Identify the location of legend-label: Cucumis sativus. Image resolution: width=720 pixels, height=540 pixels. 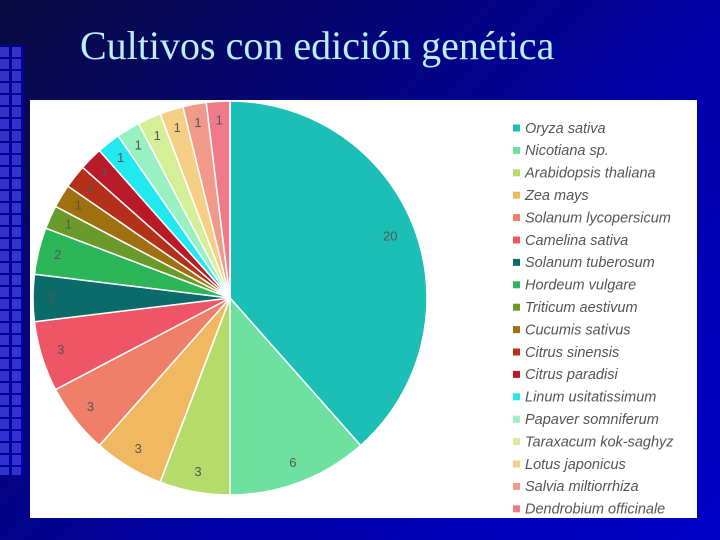
(578, 330).